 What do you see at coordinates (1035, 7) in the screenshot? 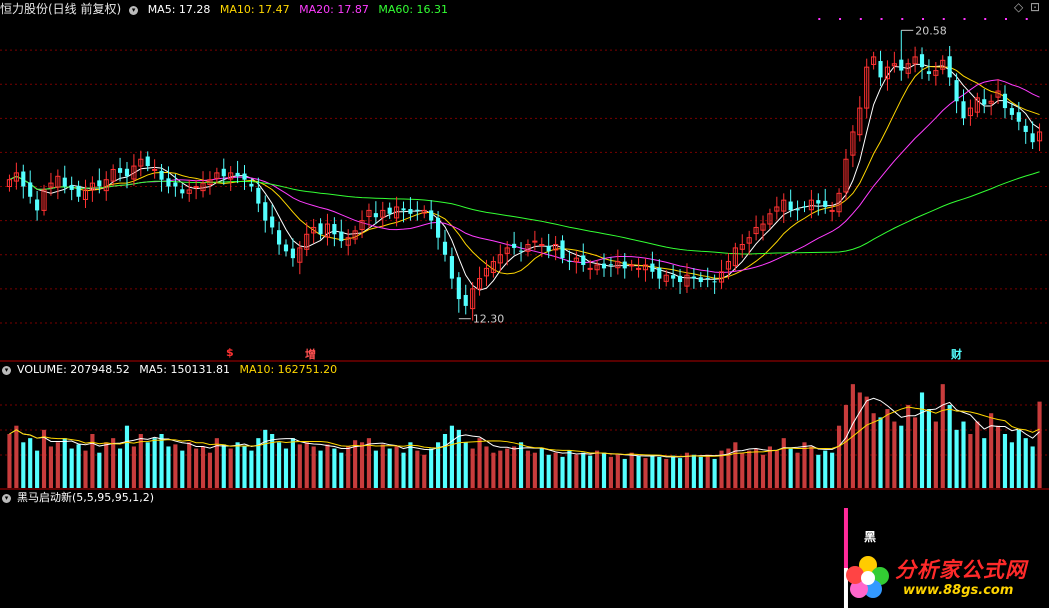
I see `maximize-icon: ⊡` at bounding box center [1035, 7].